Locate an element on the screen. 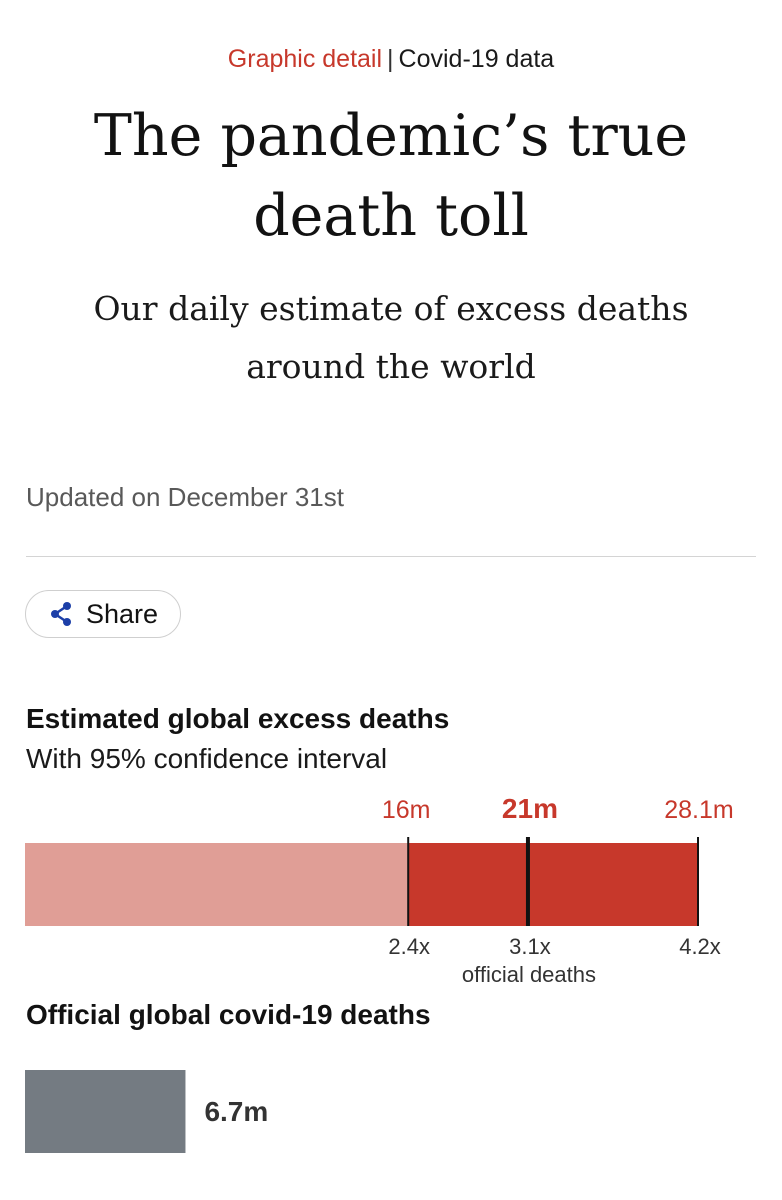 The height and width of the screenshot is (1200, 782). kicker: Graphic detail | Covid-19 data is located at coordinates (391, 59).